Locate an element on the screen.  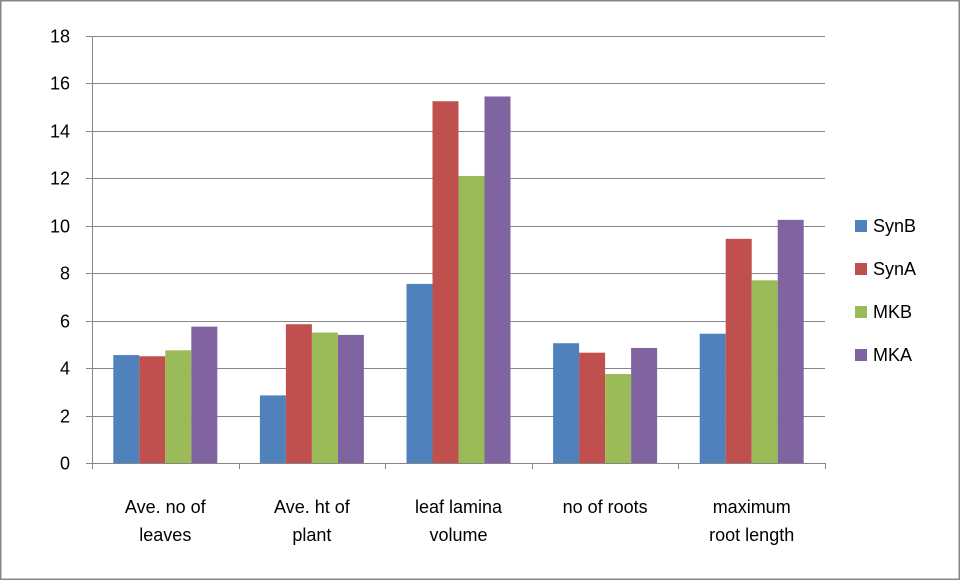
legend-swatch-mkb is located at coordinates (861, 312).